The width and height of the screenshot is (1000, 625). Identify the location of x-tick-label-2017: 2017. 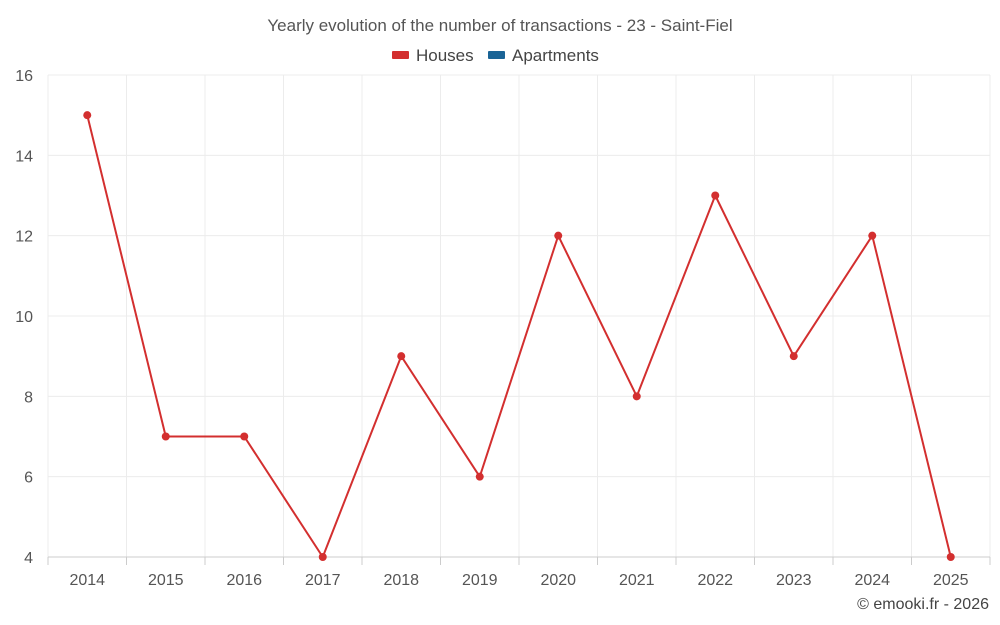
(323, 580).